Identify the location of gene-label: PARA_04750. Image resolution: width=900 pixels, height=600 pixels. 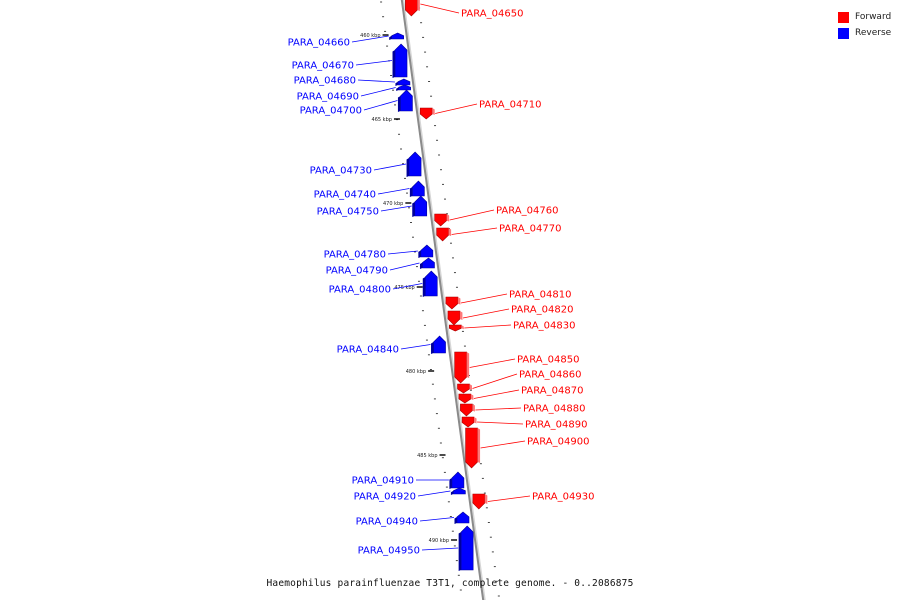
(348, 212).